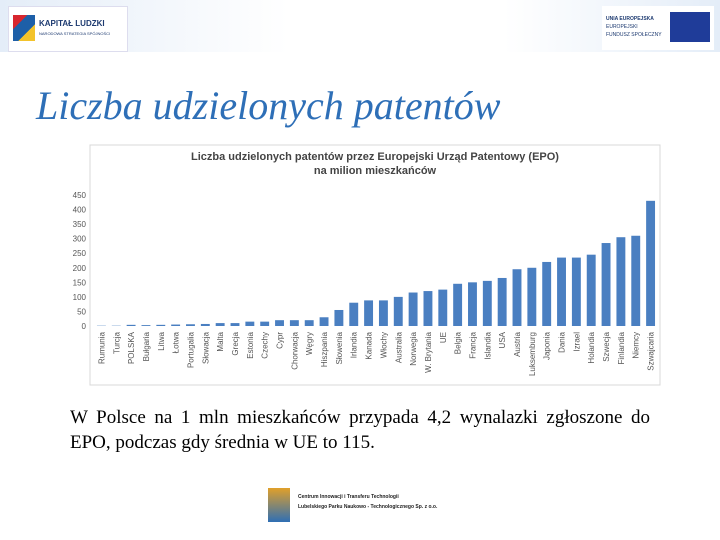 The height and width of the screenshot is (540, 720). What do you see at coordinates (80, 297) in the screenshot?
I see `y-tick-label: 100` at bounding box center [80, 297].